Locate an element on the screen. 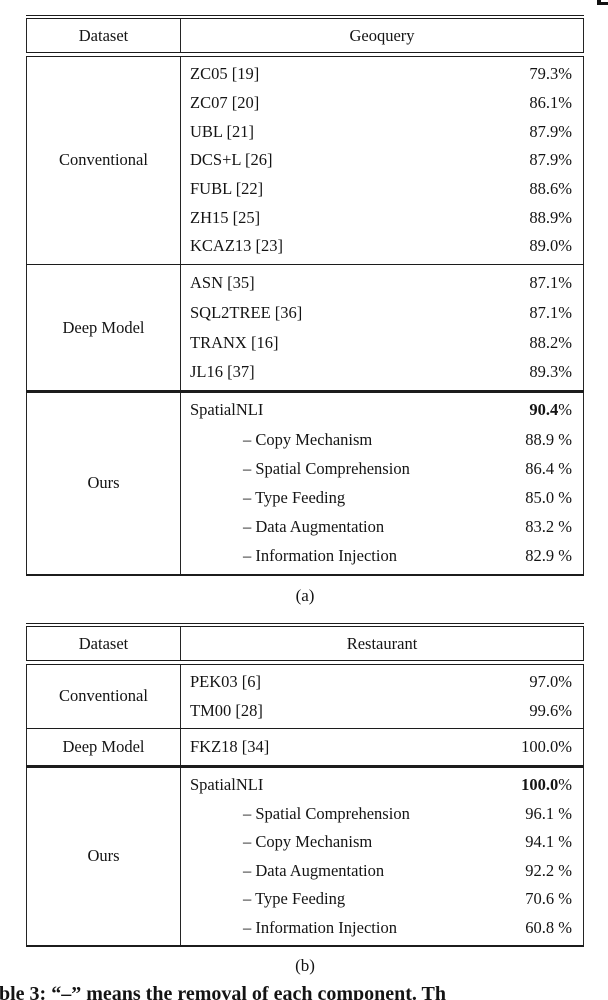 The image size is (608, 1000). table-row: FKZ18 [34] 100.0% is located at coordinates (381, 747).